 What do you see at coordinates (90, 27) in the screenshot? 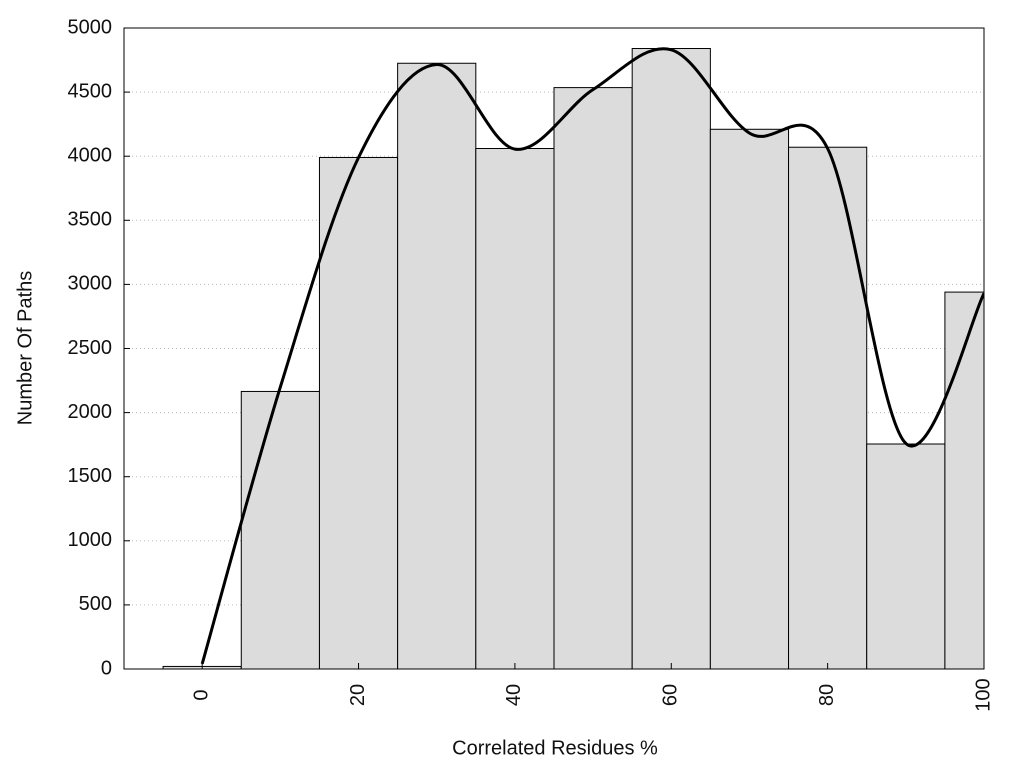
I see `y-tick-label: 5000` at bounding box center [90, 27].